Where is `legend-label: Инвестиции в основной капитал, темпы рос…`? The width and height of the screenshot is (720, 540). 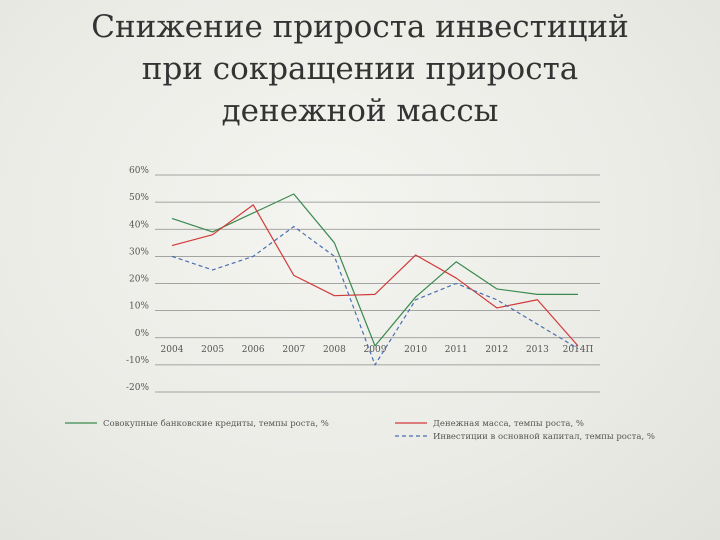
legend-label: Инвестиции в основной капитал, темпы рос… is located at coordinates (544, 437).